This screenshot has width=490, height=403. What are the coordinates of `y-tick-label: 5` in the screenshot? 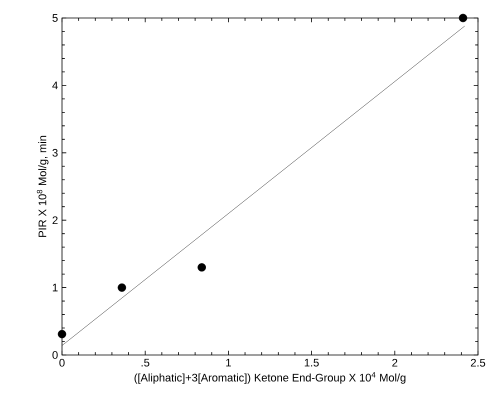 It's located at (55, 18).